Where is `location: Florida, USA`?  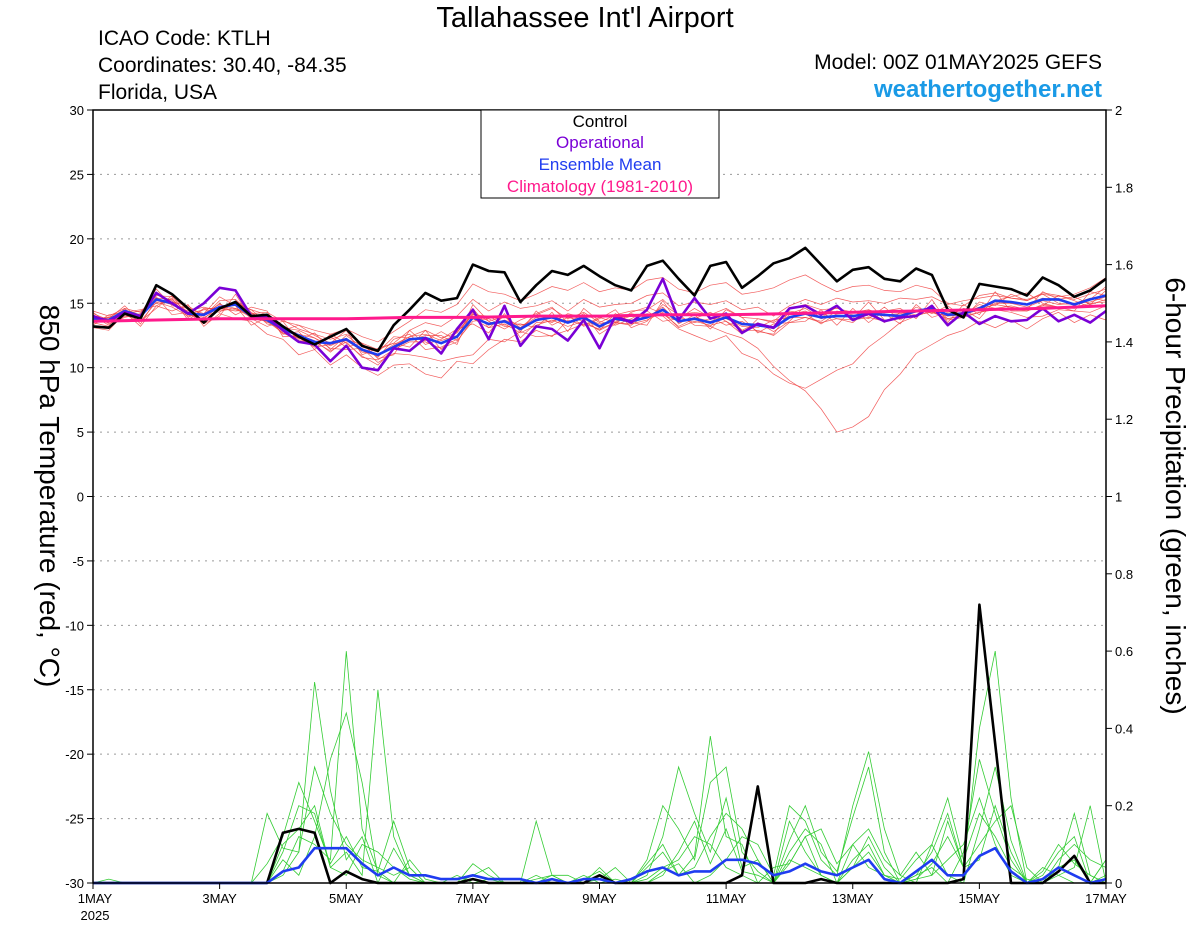
location: Florida, USA is located at coordinates (158, 92).